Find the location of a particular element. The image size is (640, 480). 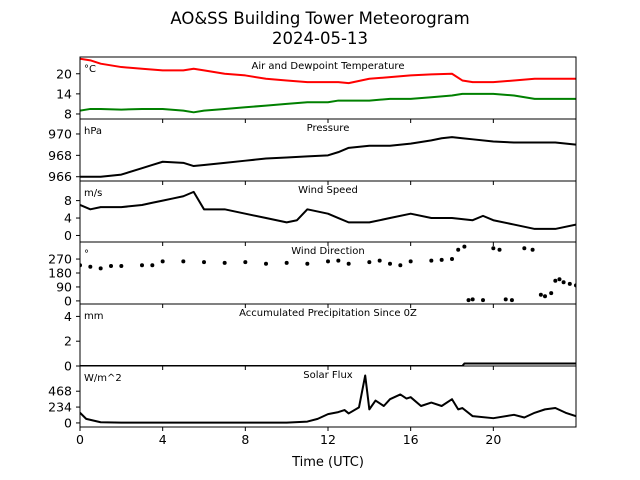

panel-unit-precip: mm is located at coordinates (93, 316).